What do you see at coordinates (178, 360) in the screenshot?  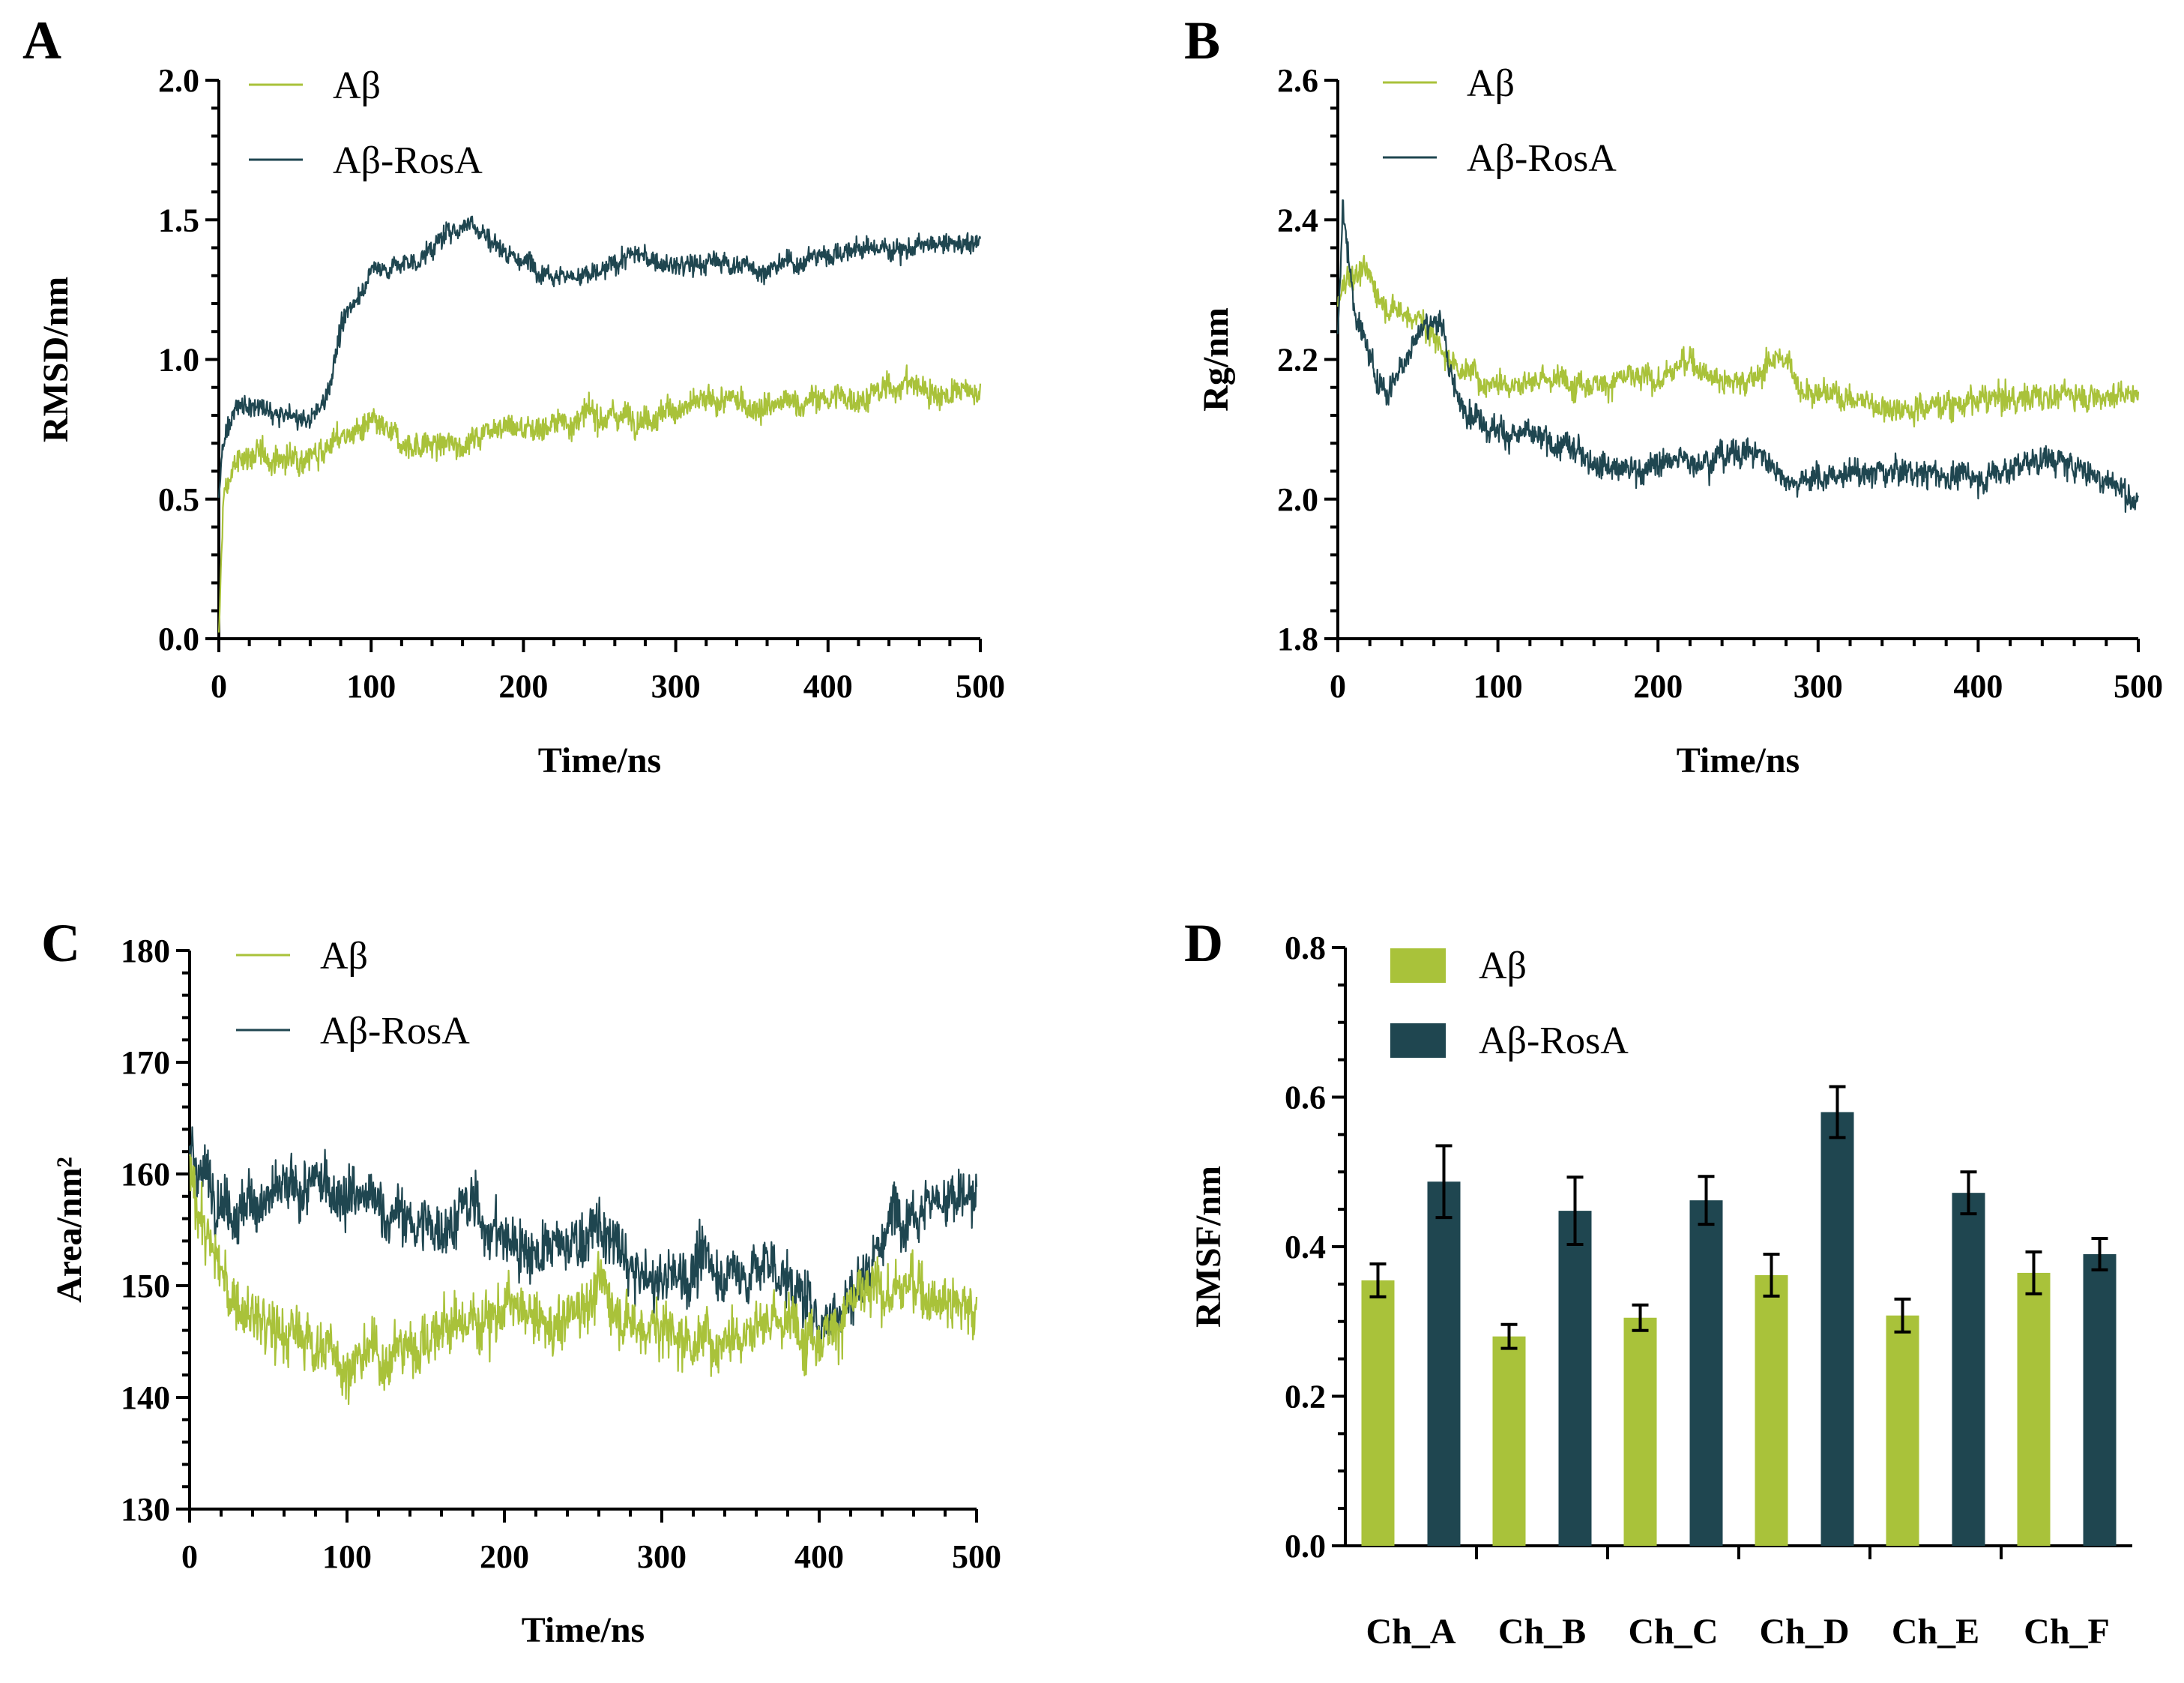 I see `y-tick-label: 1.0` at bounding box center [178, 360].